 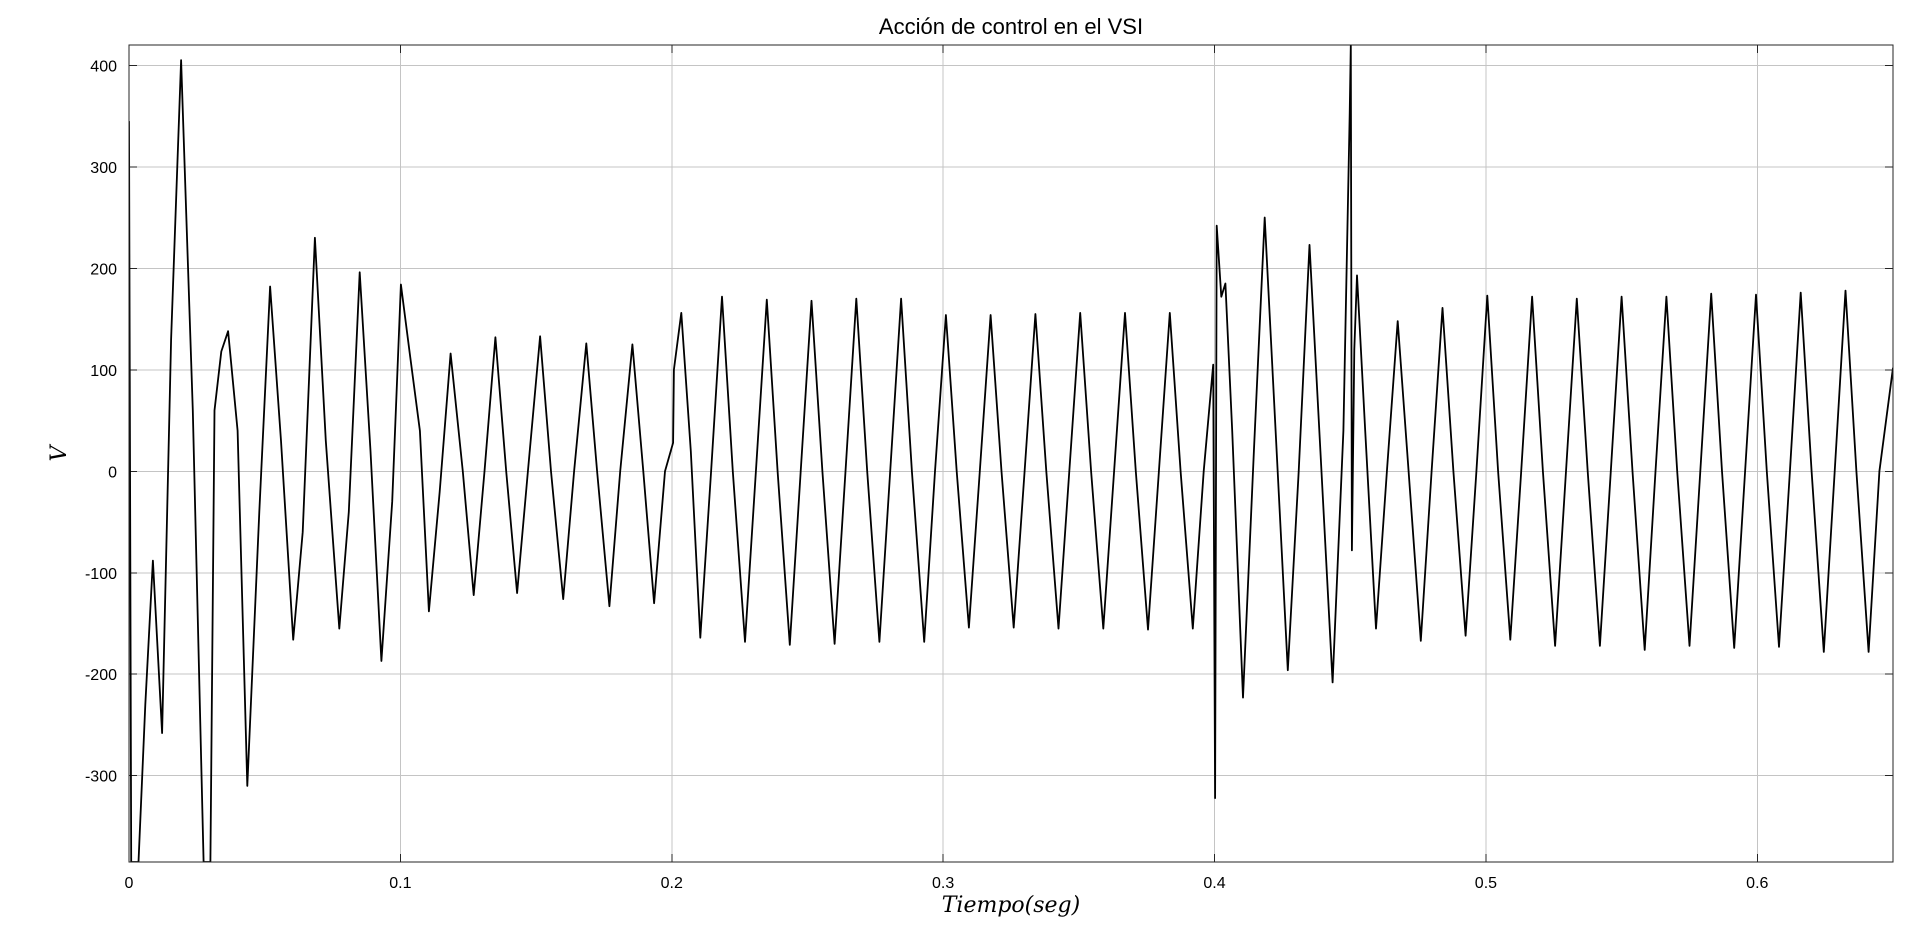 I want to click on x-tick-label: 0.1, so click(x=400, y=883).